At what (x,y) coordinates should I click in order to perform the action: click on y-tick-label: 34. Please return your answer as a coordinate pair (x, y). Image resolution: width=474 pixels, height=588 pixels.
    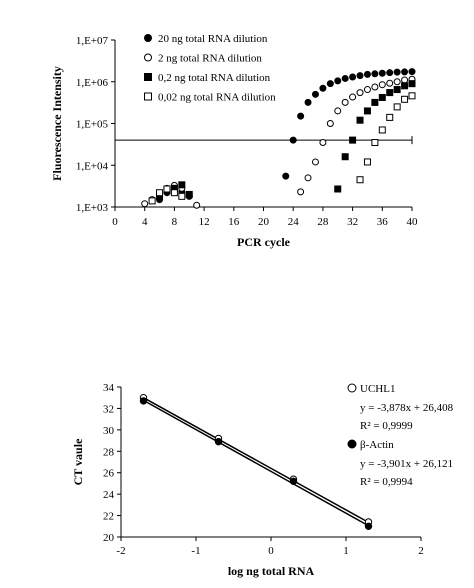
    Looking at the image, I should click on (109, 388).